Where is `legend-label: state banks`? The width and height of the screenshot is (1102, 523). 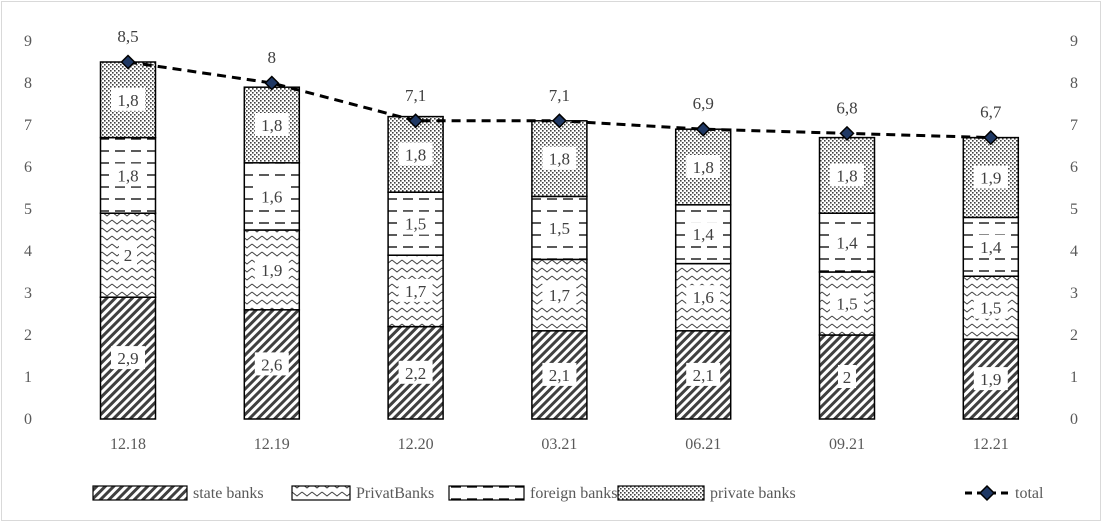
legend-label: state banks is located at coordinates (228, 493).